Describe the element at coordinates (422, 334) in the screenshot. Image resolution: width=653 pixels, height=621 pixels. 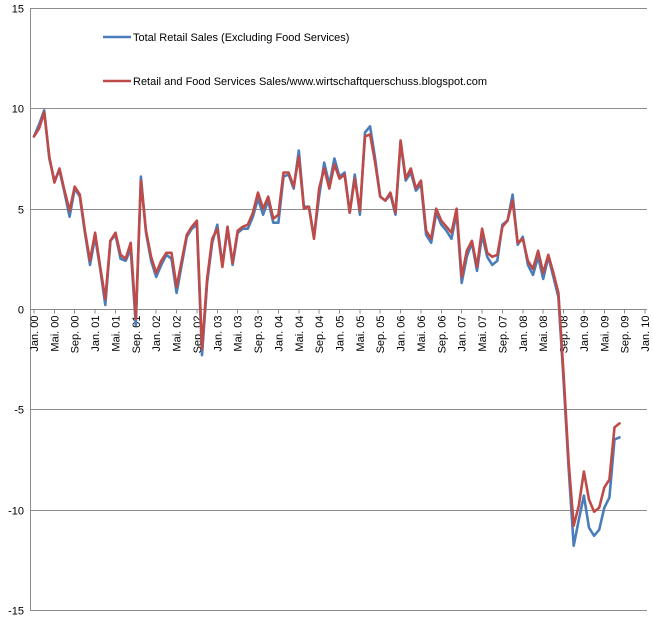
I see `x-tick-label: Mai. 06` at that location.